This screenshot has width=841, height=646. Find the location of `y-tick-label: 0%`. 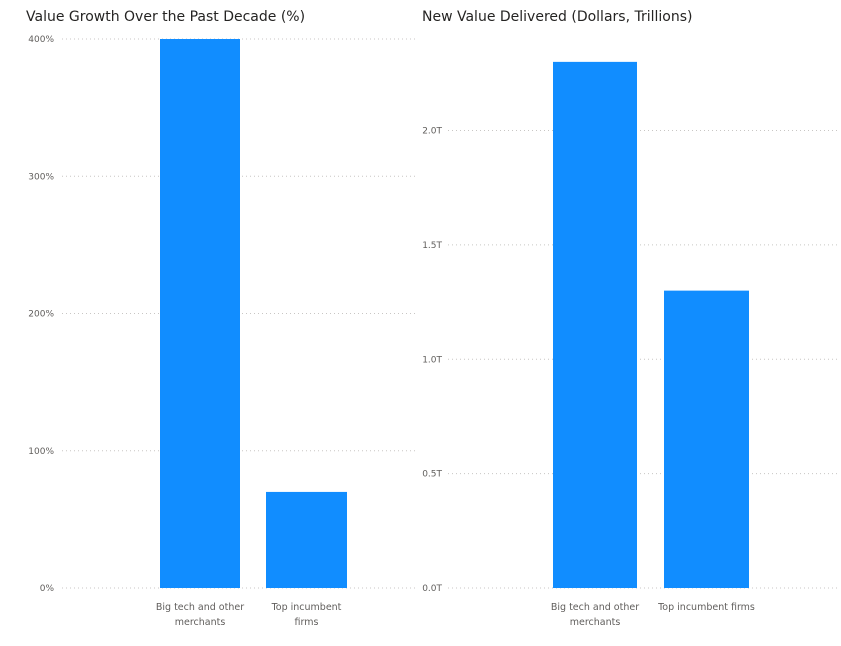

y-tick-label: 0% is located at coordinates (47, 589).